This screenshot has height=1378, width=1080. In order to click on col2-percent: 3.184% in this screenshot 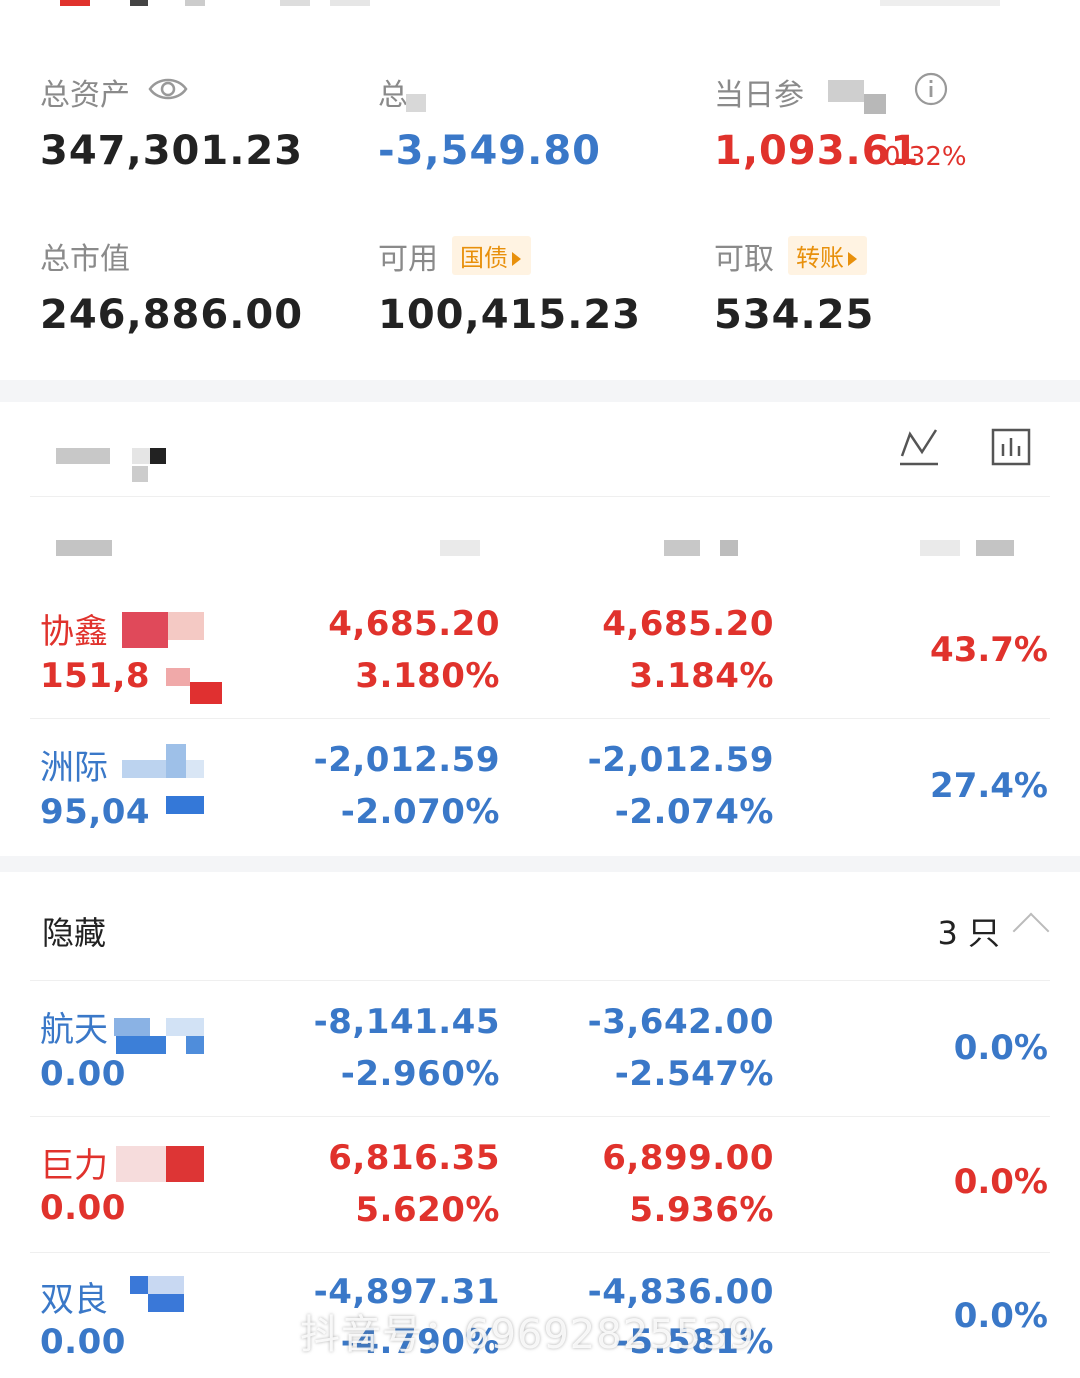, I will do `click(701, 676)`.